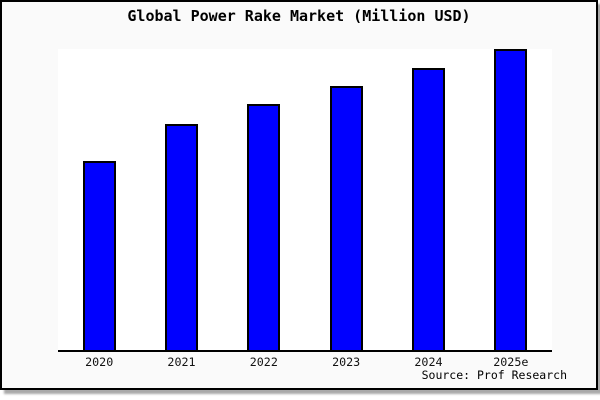  I want to click on bar-2024, so click(428, 208).